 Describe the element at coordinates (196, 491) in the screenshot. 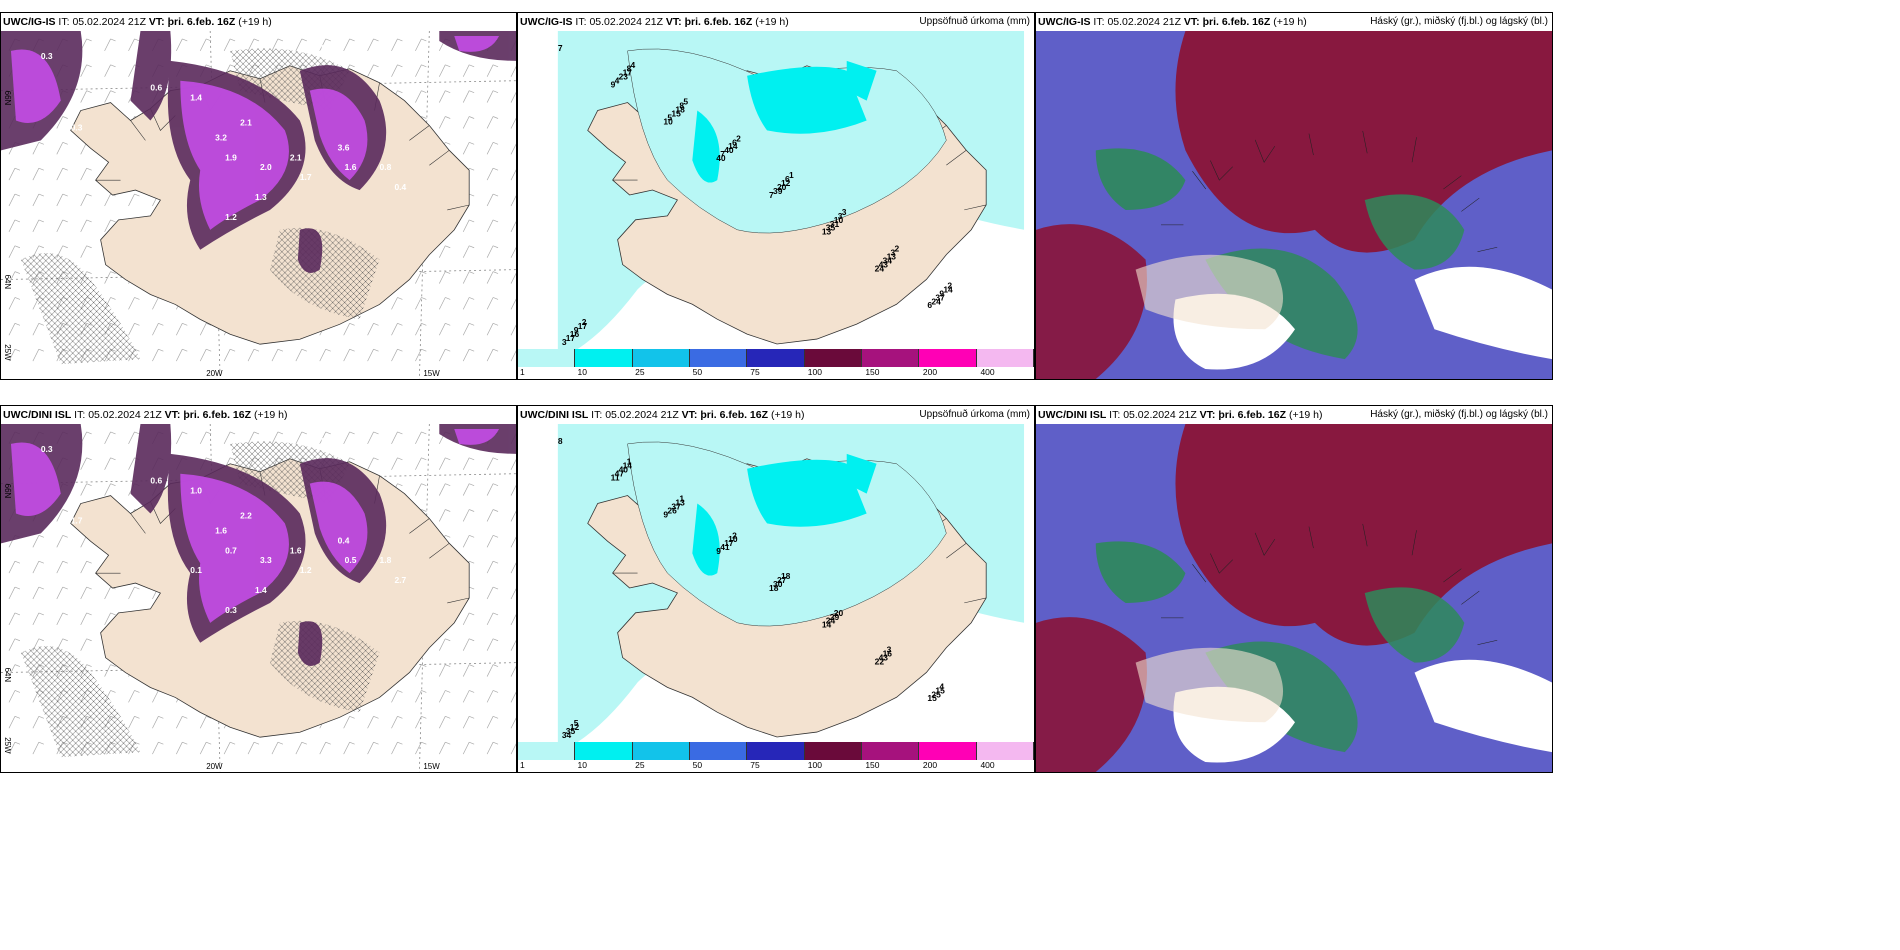

I see `snow-value-label: 1.0` at that location.